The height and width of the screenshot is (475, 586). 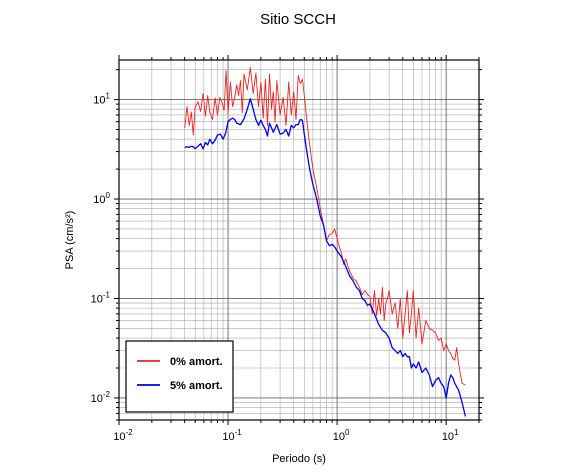 What do you see at coordinates (101, 198) in the screenshot?
I see `y-tick-label: 10⁰` at bounding box center [101, 198].